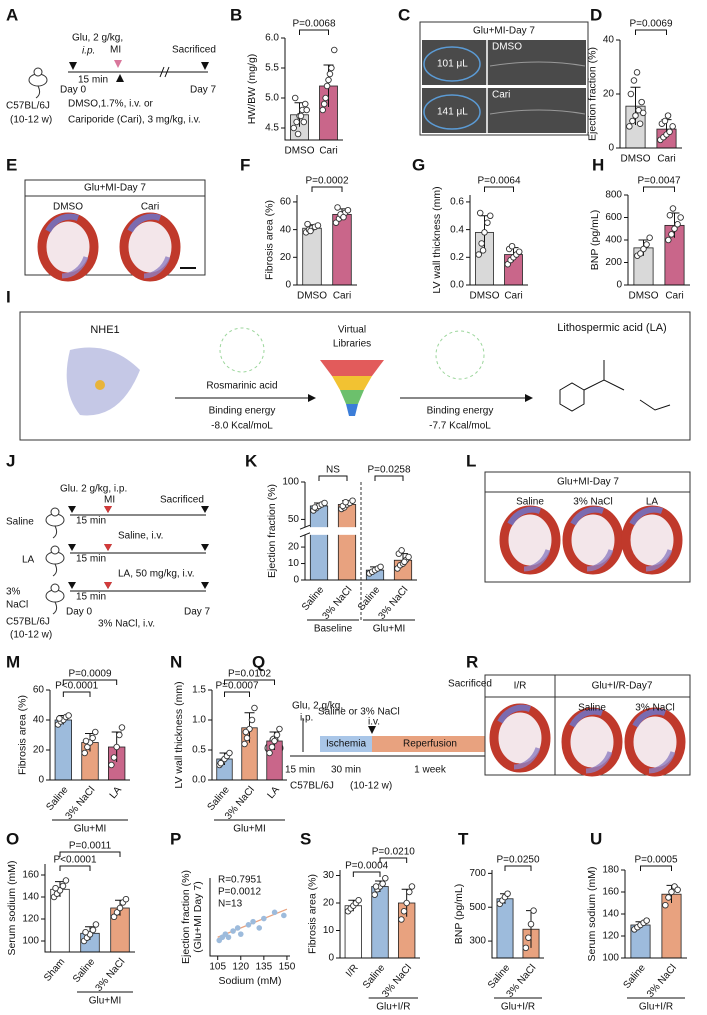 The width and height of the screenshot is (707, 1015). I want to click on diagram-label: Saline, so click(20, 522).